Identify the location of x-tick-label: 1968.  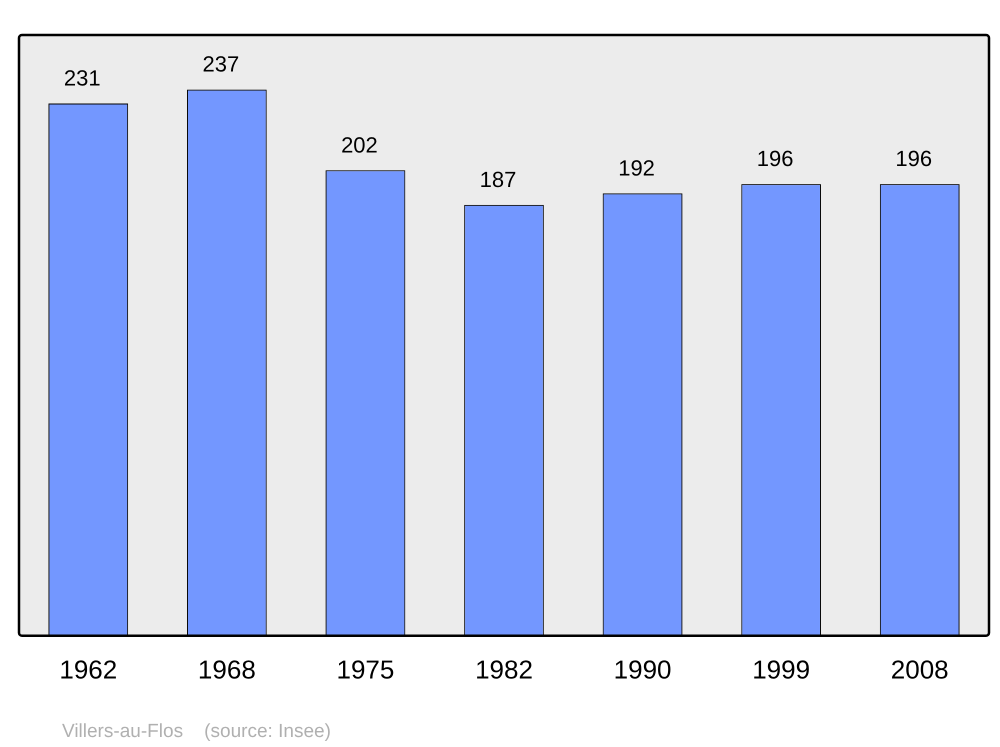
(227, 669).